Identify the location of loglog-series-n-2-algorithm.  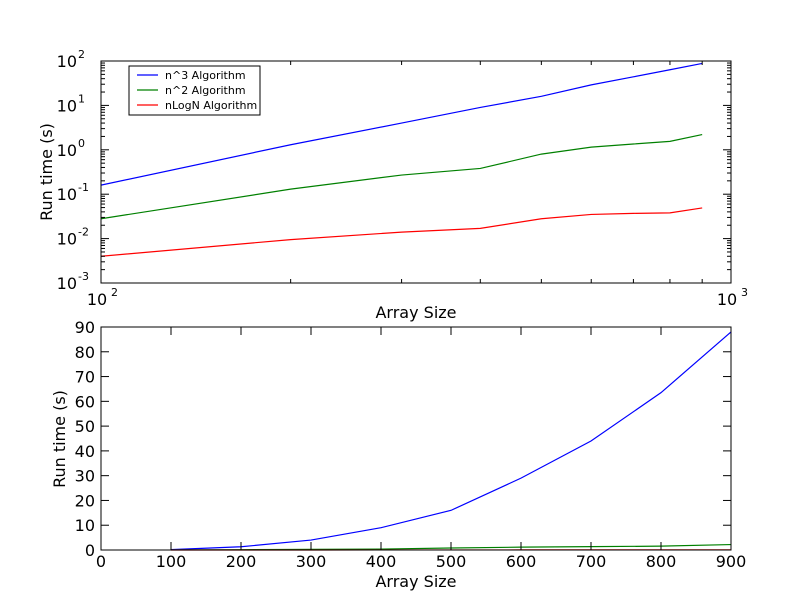
(401, 177).